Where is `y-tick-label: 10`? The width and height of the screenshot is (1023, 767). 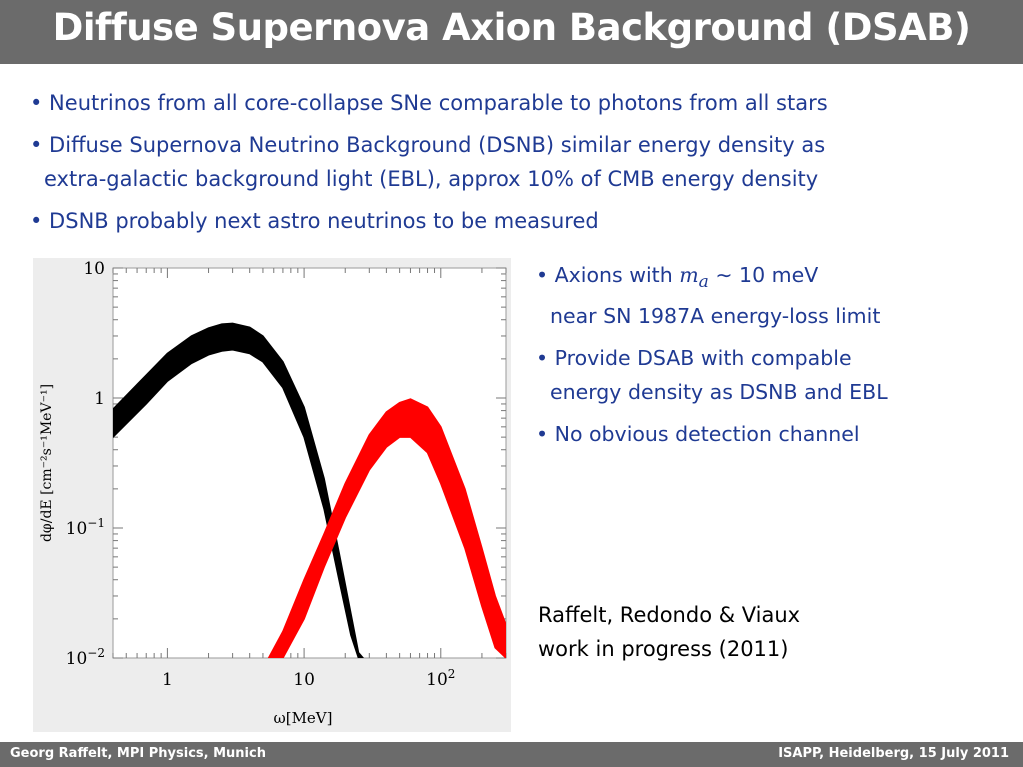 y-tick-label: 10 is located at coordinates (94, 269).